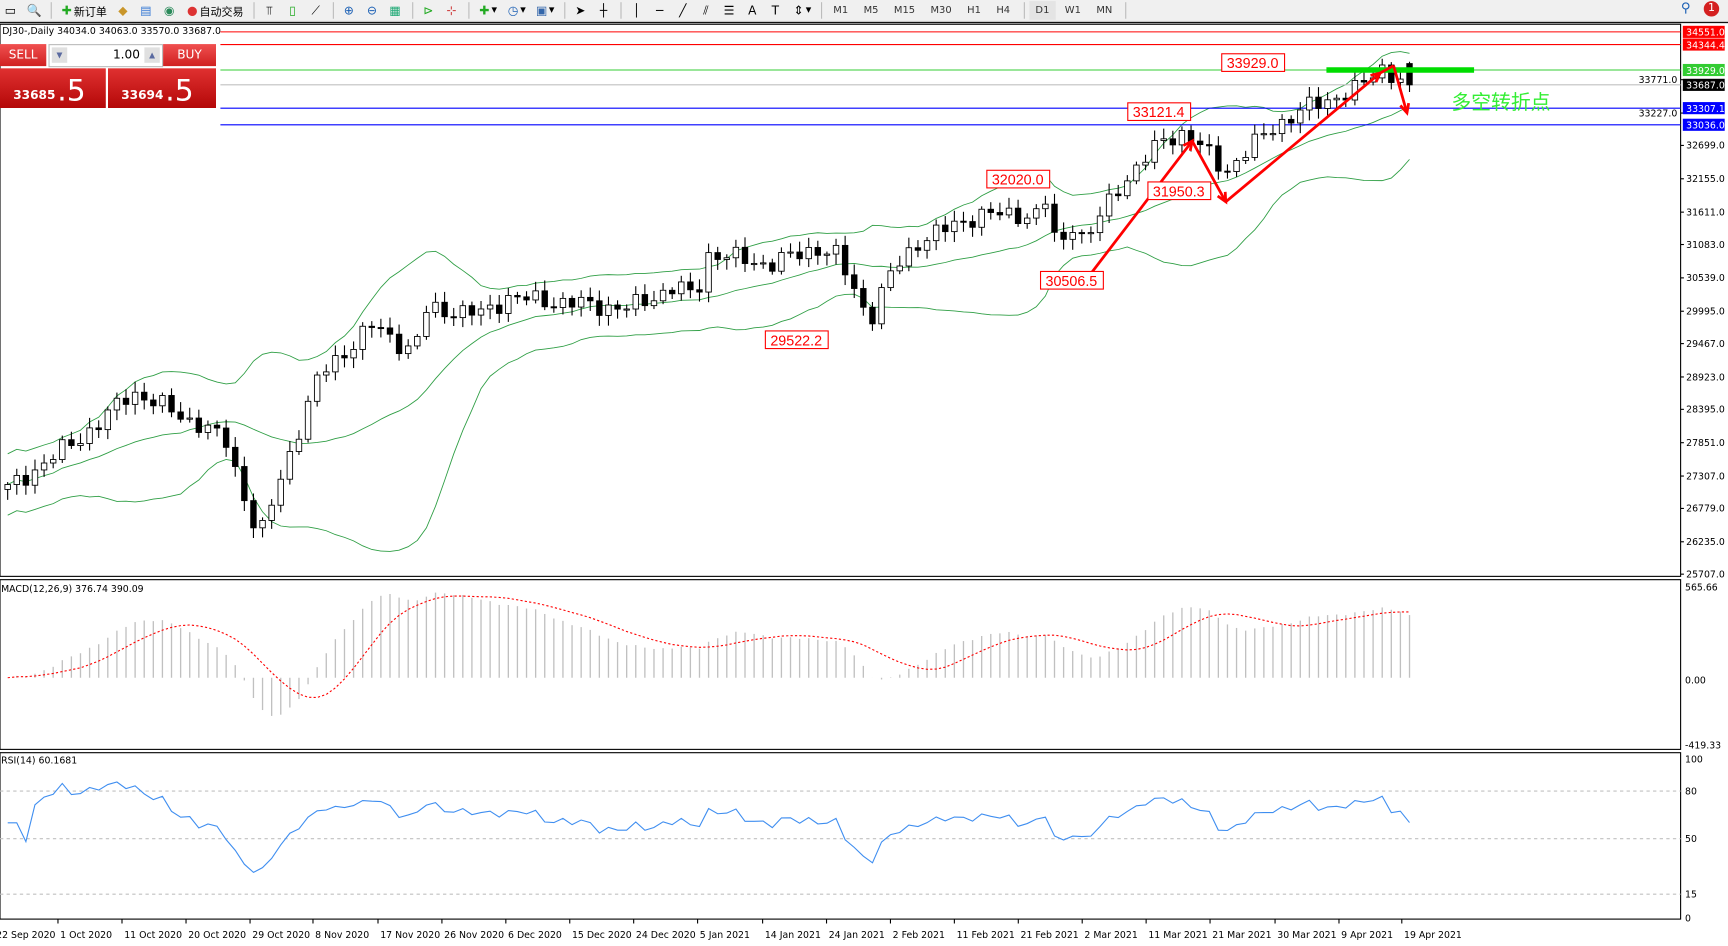  What do you see at coordinates (541, 10) in the screenshot?
I see `template-icon: ▣` at bounding box center [541, 10].